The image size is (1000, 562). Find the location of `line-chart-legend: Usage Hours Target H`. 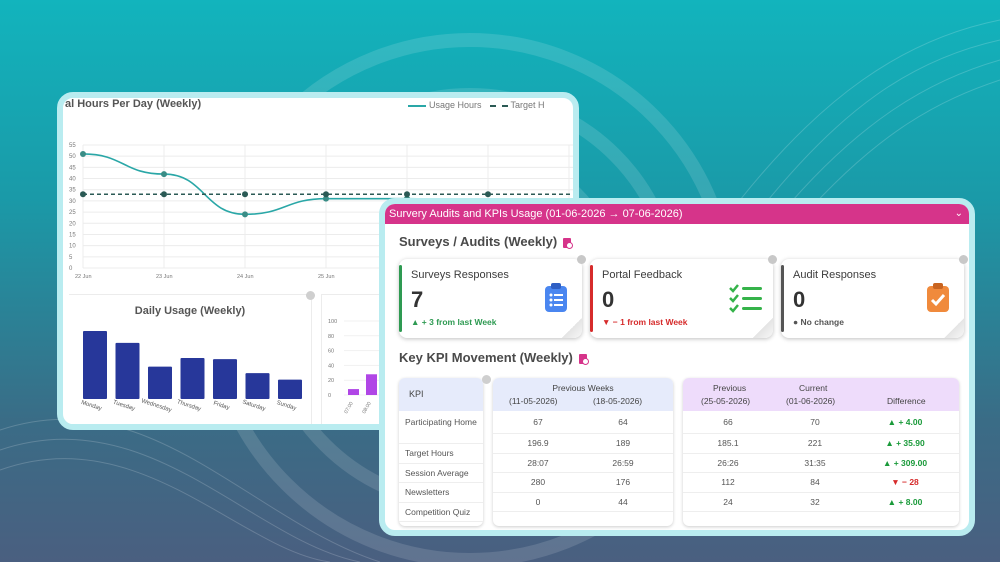

line-chart-legend: Usage Hours Target H is located at coordinates (476, 105).